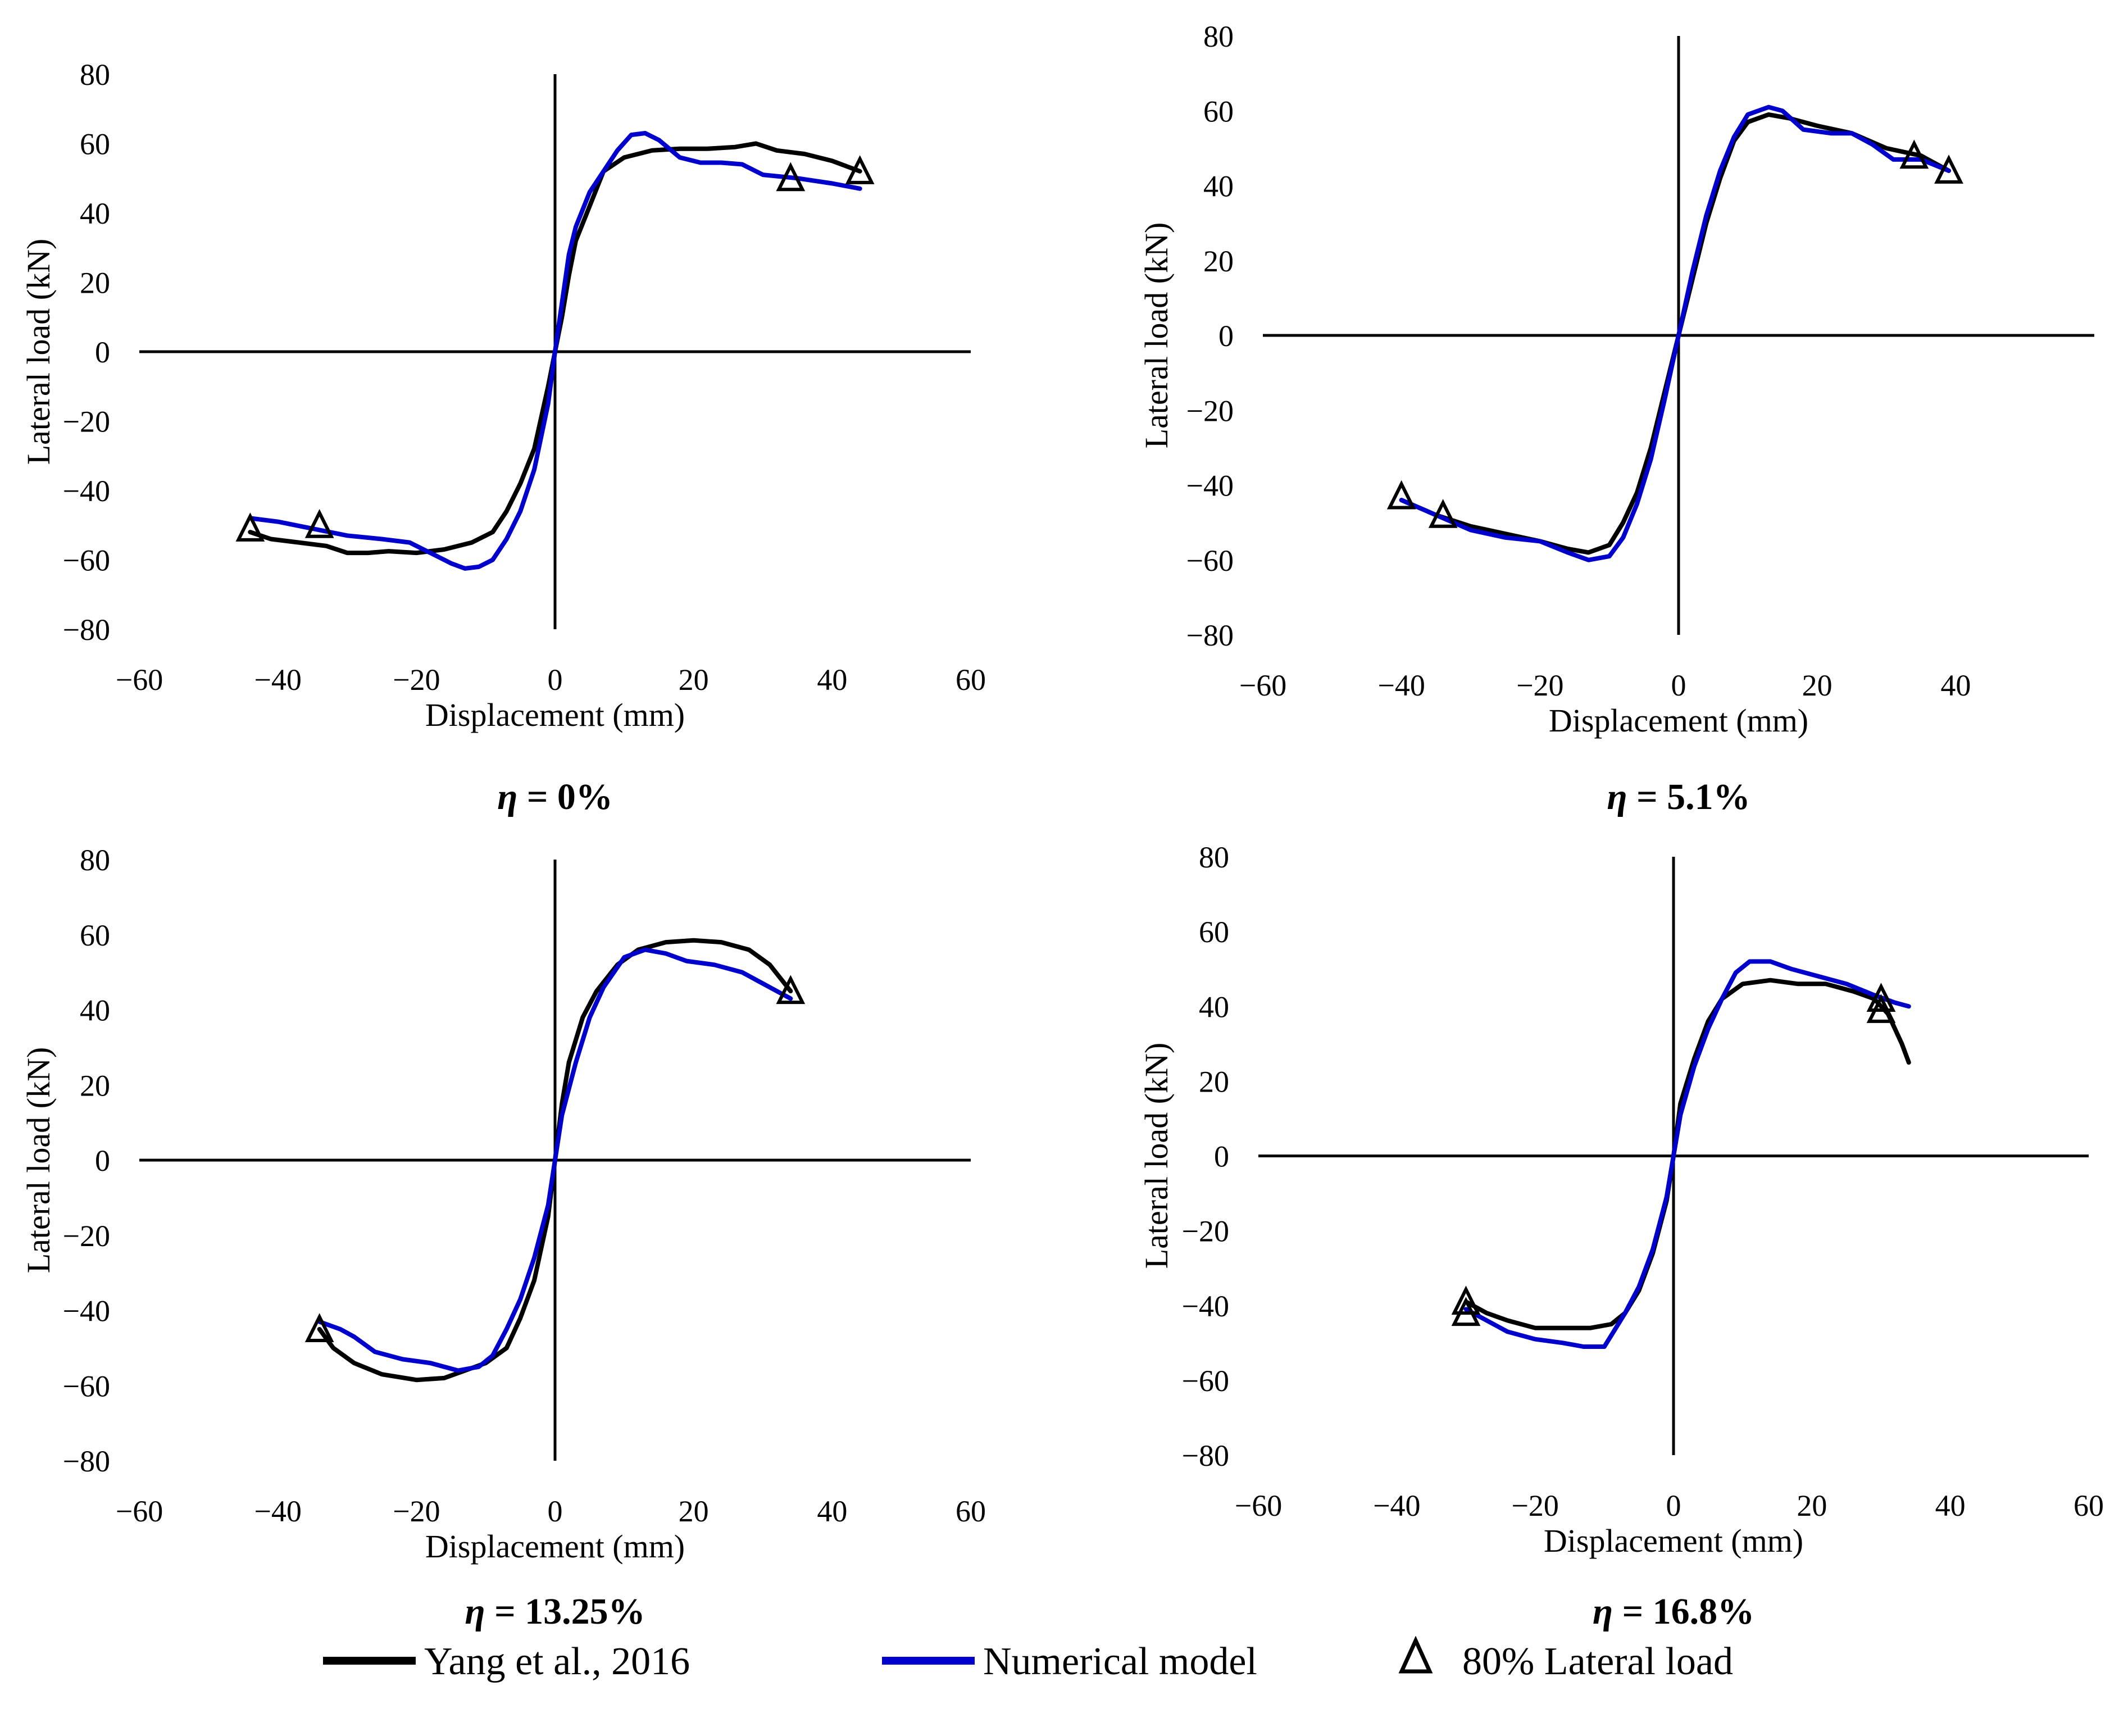  What do you see at coordinates (565, 1611) in the screenshot?
I see `panel-title-value: = 13.25%` at bounding box center [565, 1611].